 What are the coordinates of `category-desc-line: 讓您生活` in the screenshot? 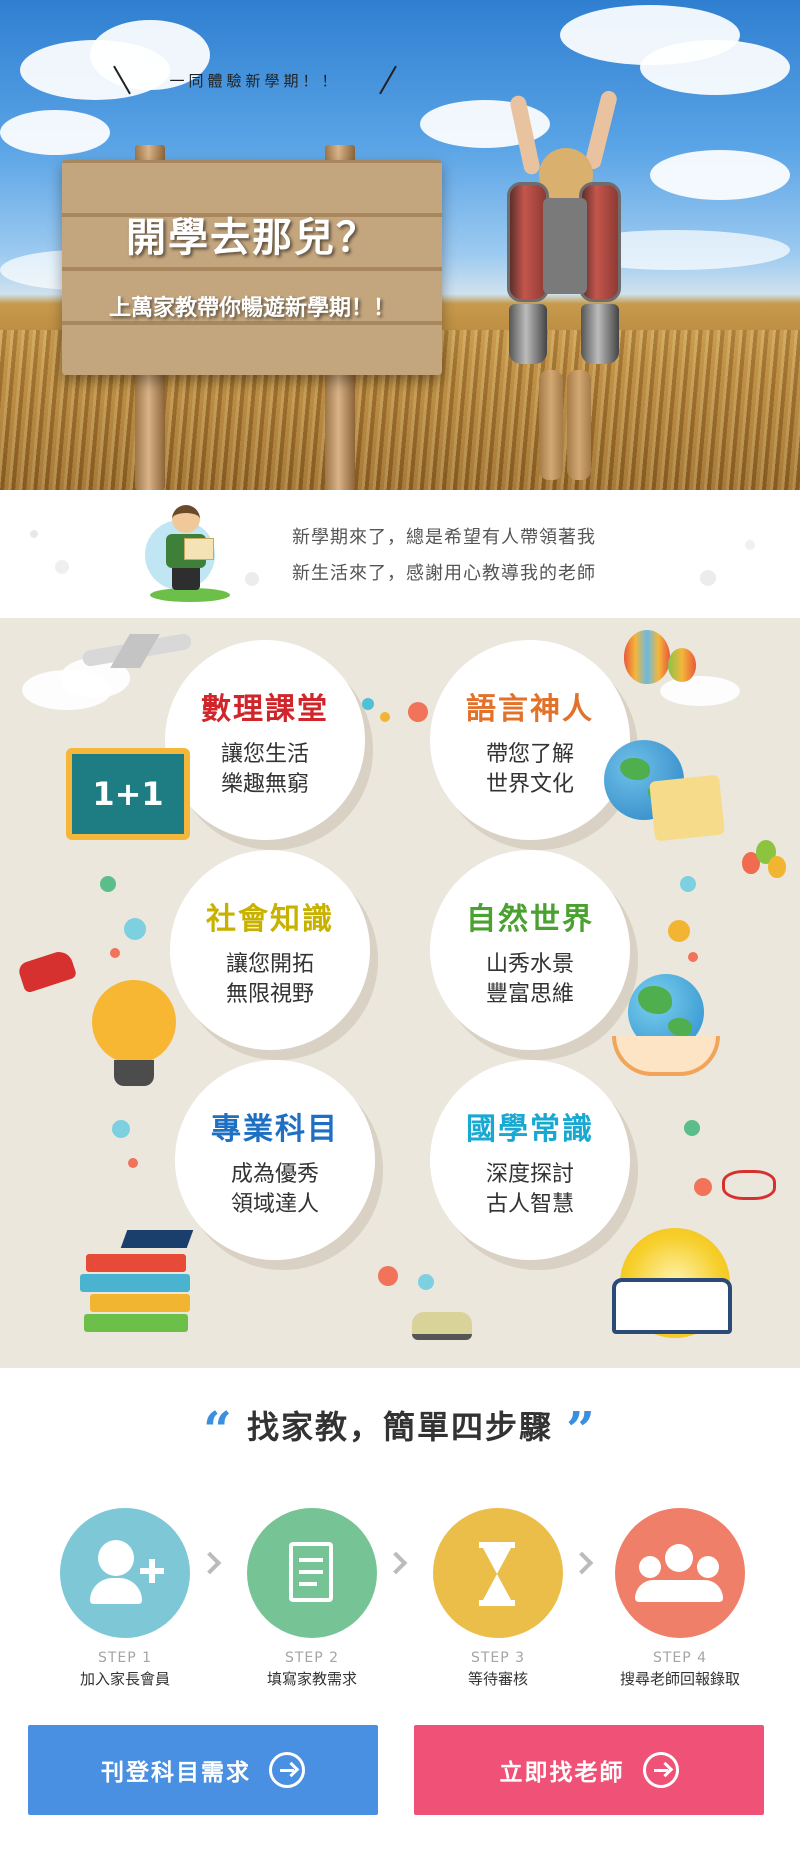 It's located at (264, 754).